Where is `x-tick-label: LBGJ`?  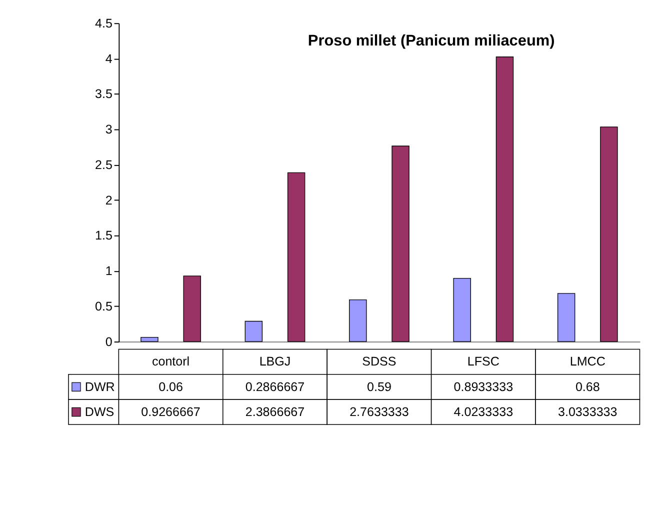
x-tick-label: LBGJ is located at coordinates (275, 361).